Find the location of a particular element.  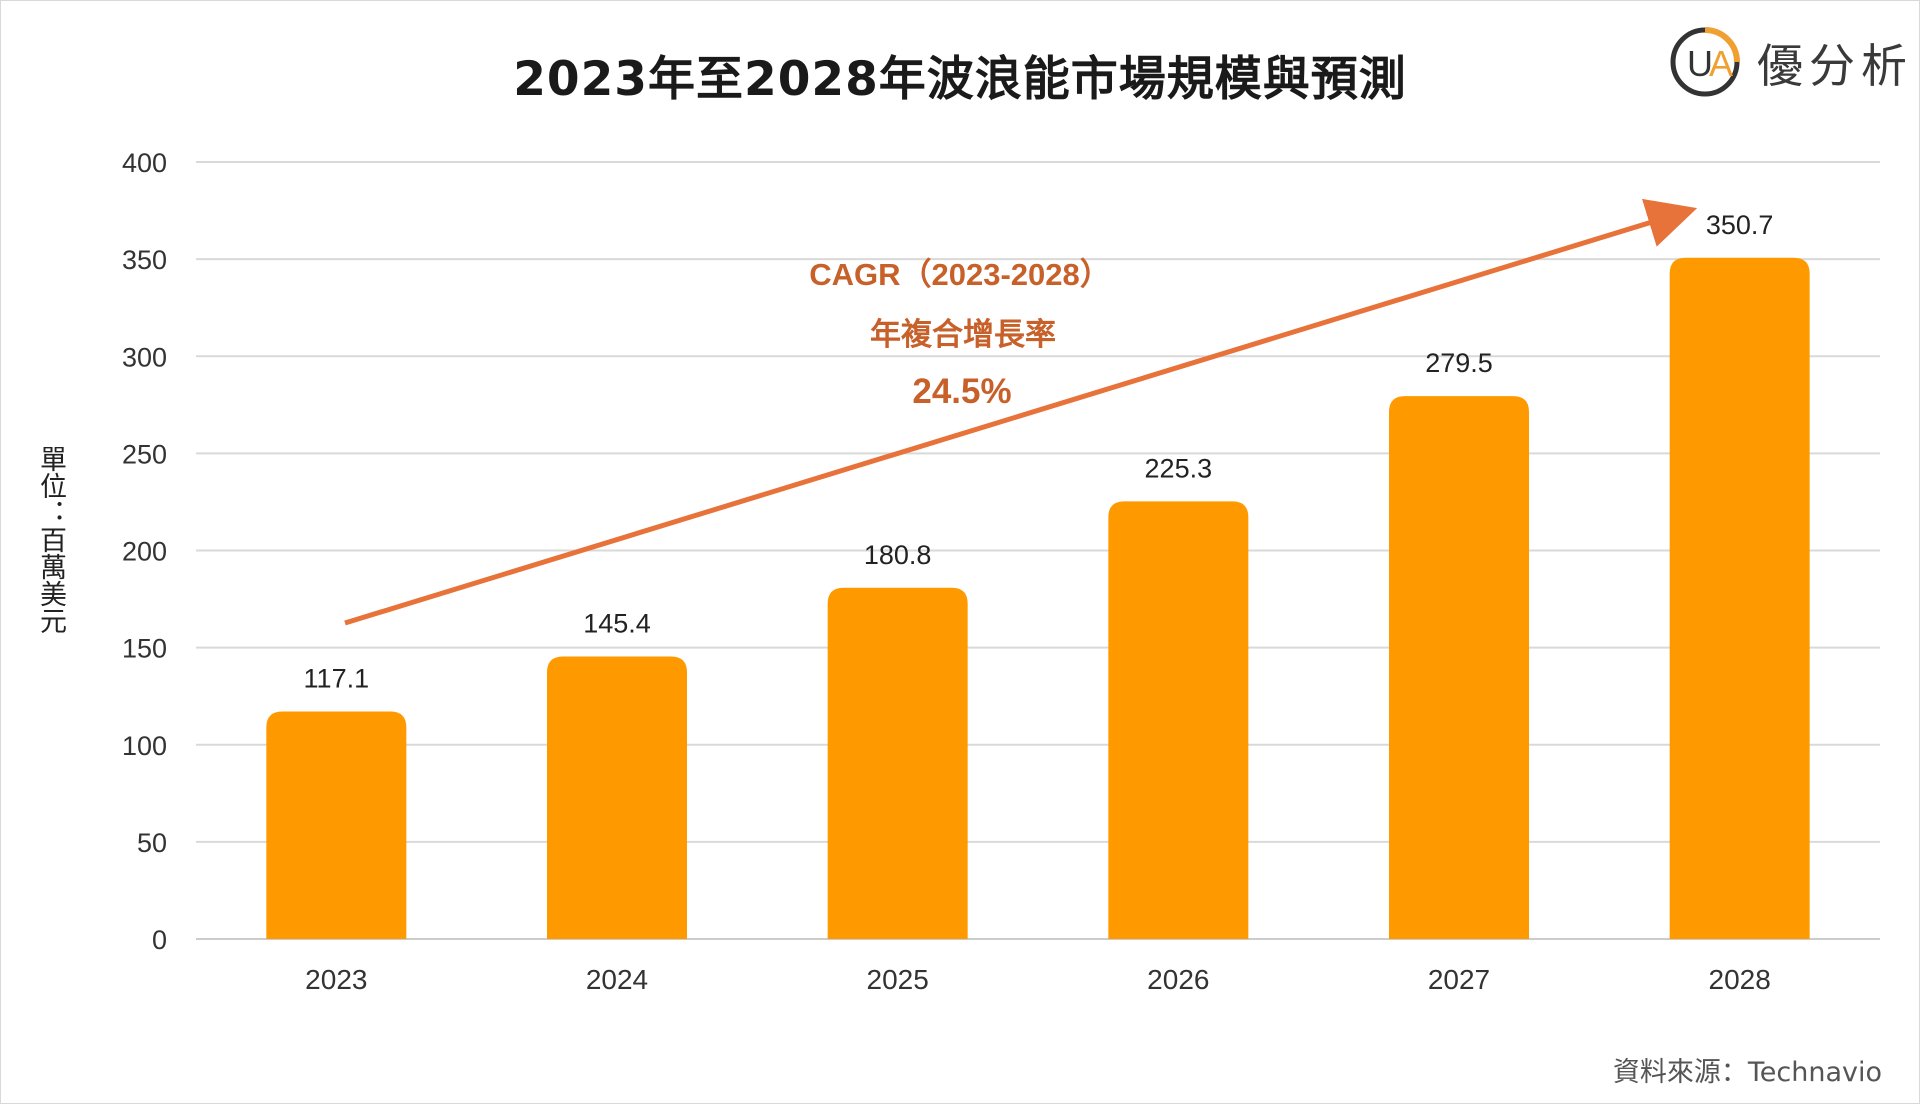

y-tick-label: 200 is located at coordinates (144, 552).